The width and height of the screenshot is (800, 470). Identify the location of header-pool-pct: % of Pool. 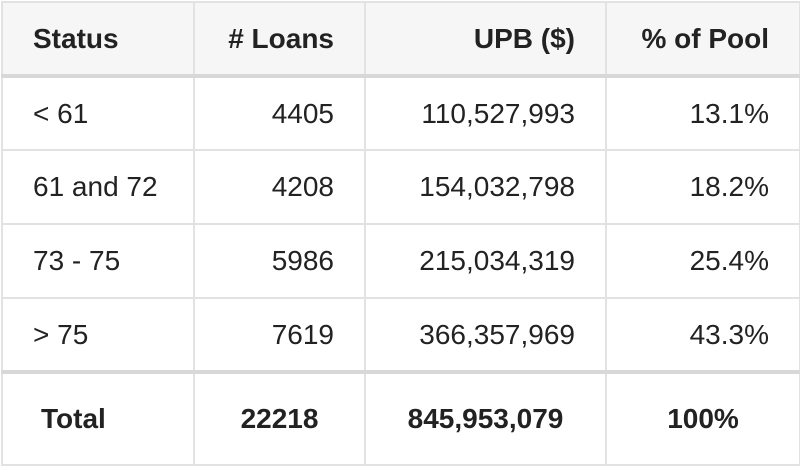
(702, 39).